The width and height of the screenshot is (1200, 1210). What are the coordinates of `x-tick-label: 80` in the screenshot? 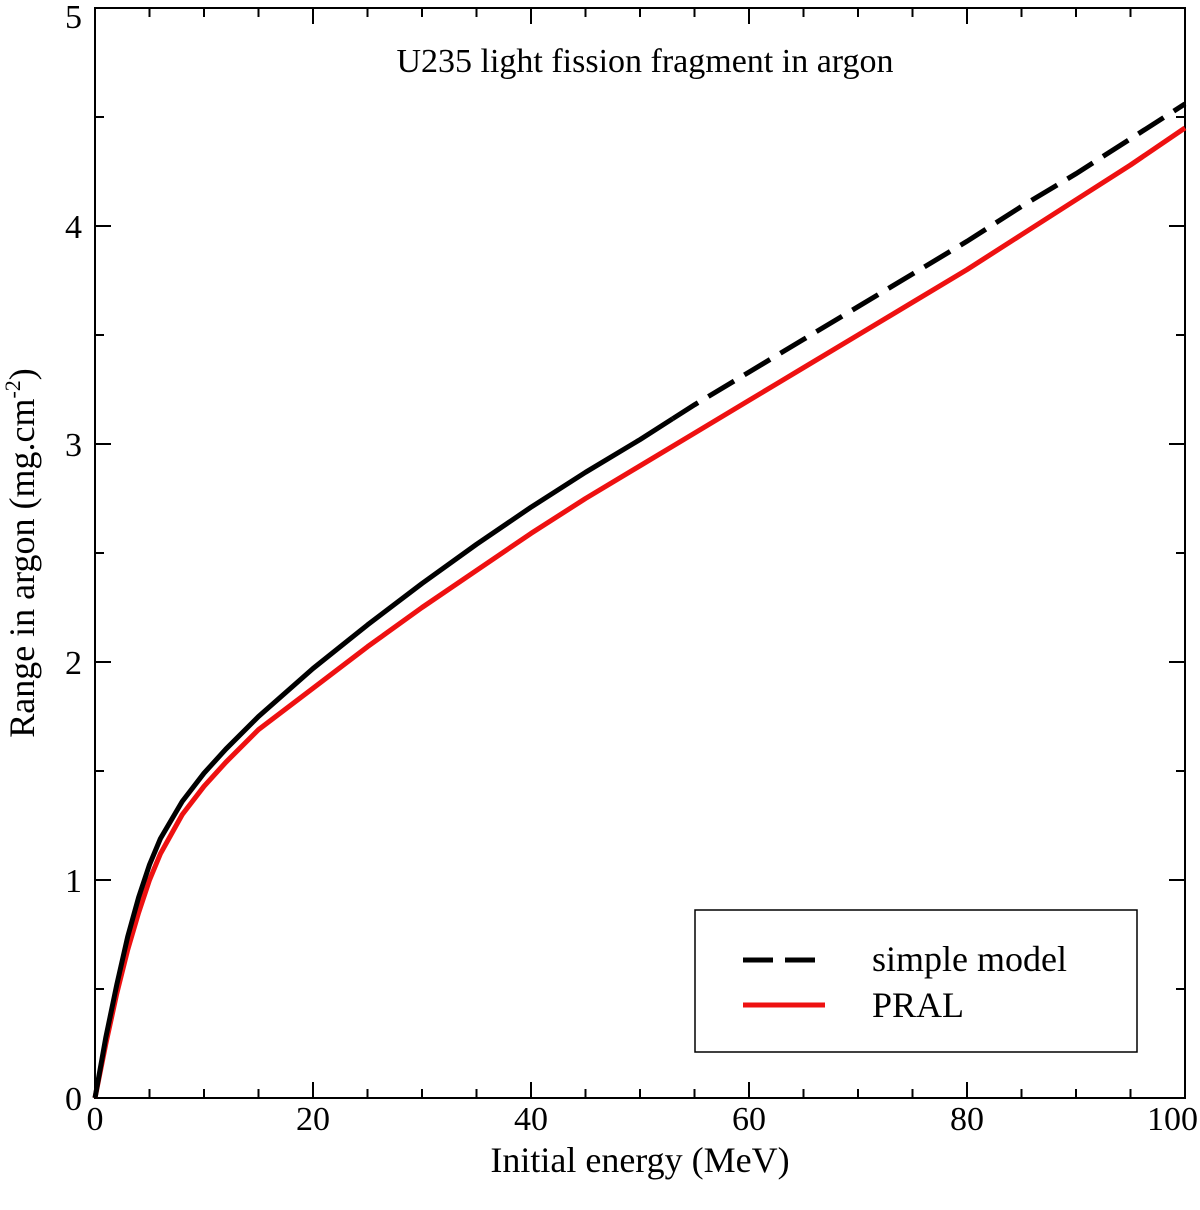 It's located at (967, 1119).